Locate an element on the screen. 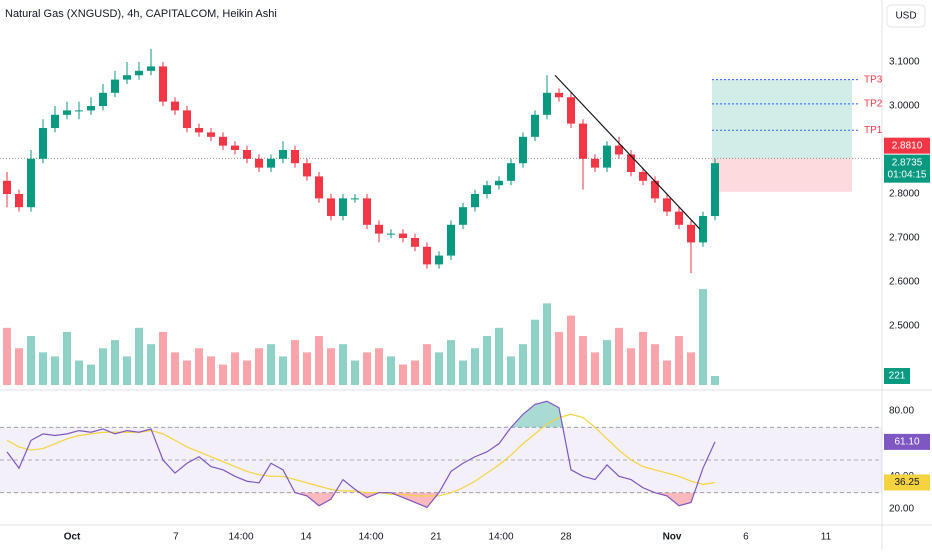  rsi-last: 36.25 is located at coordinates (906, 482).